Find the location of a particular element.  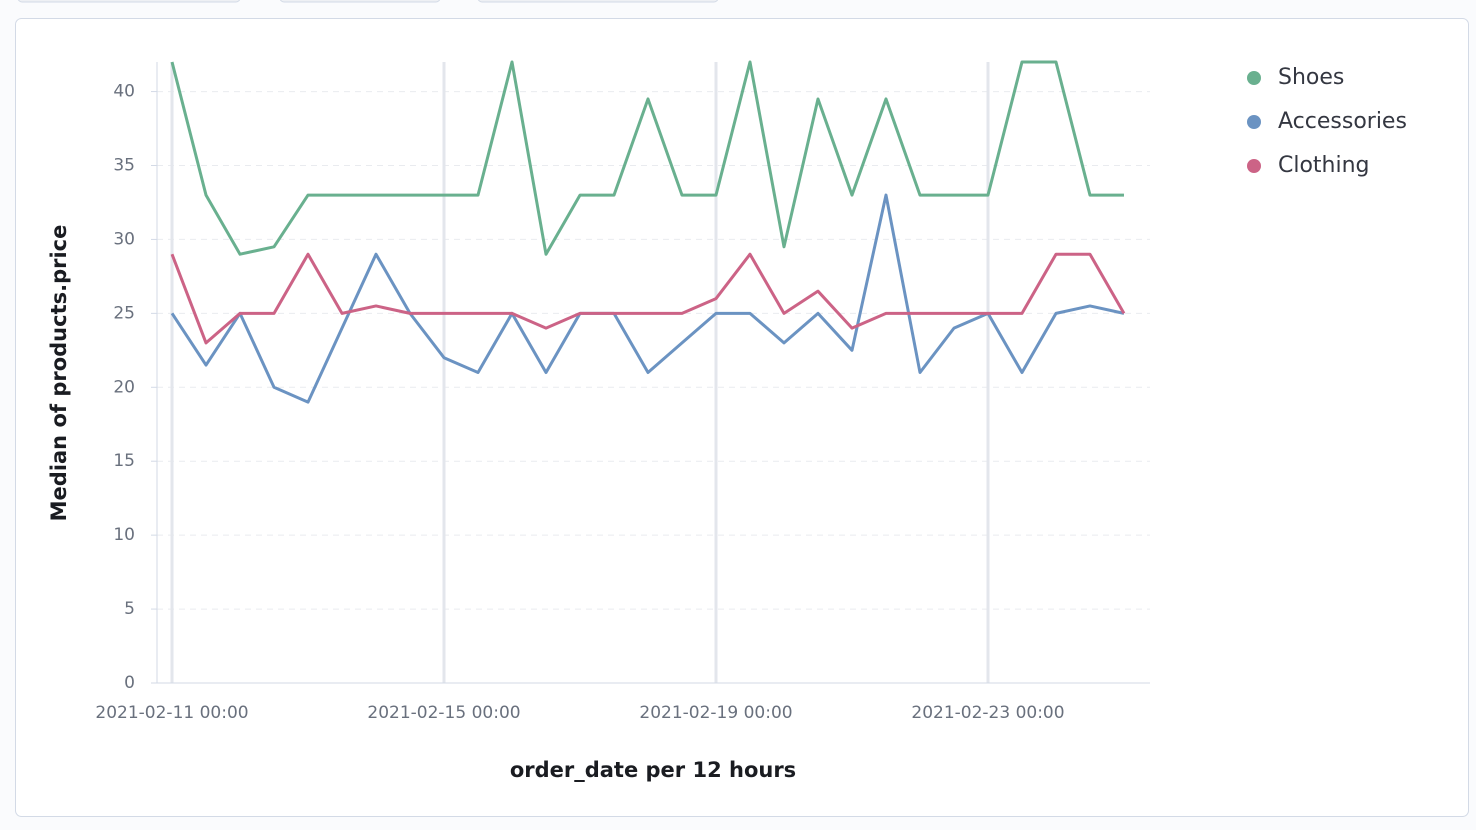

x-tick-label: 2021-02-15 00:00 is located at coordinates (443, 713).